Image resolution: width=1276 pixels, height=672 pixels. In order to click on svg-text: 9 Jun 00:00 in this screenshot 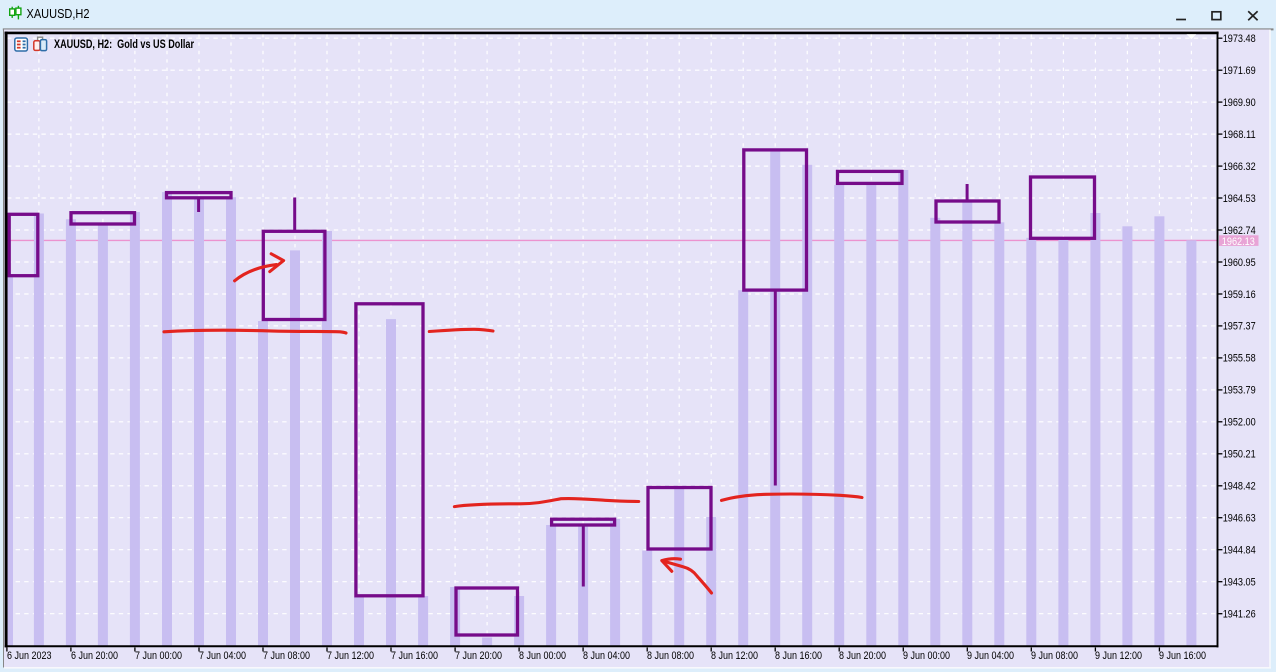, I will do `click(926, 656)`.